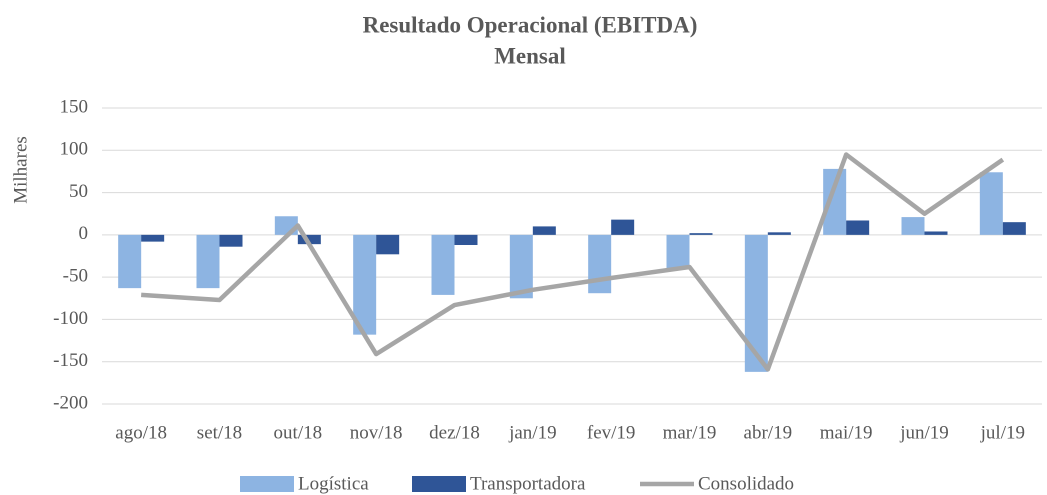  I want to click on x-tick-label: jan/19, so click(532, 432).